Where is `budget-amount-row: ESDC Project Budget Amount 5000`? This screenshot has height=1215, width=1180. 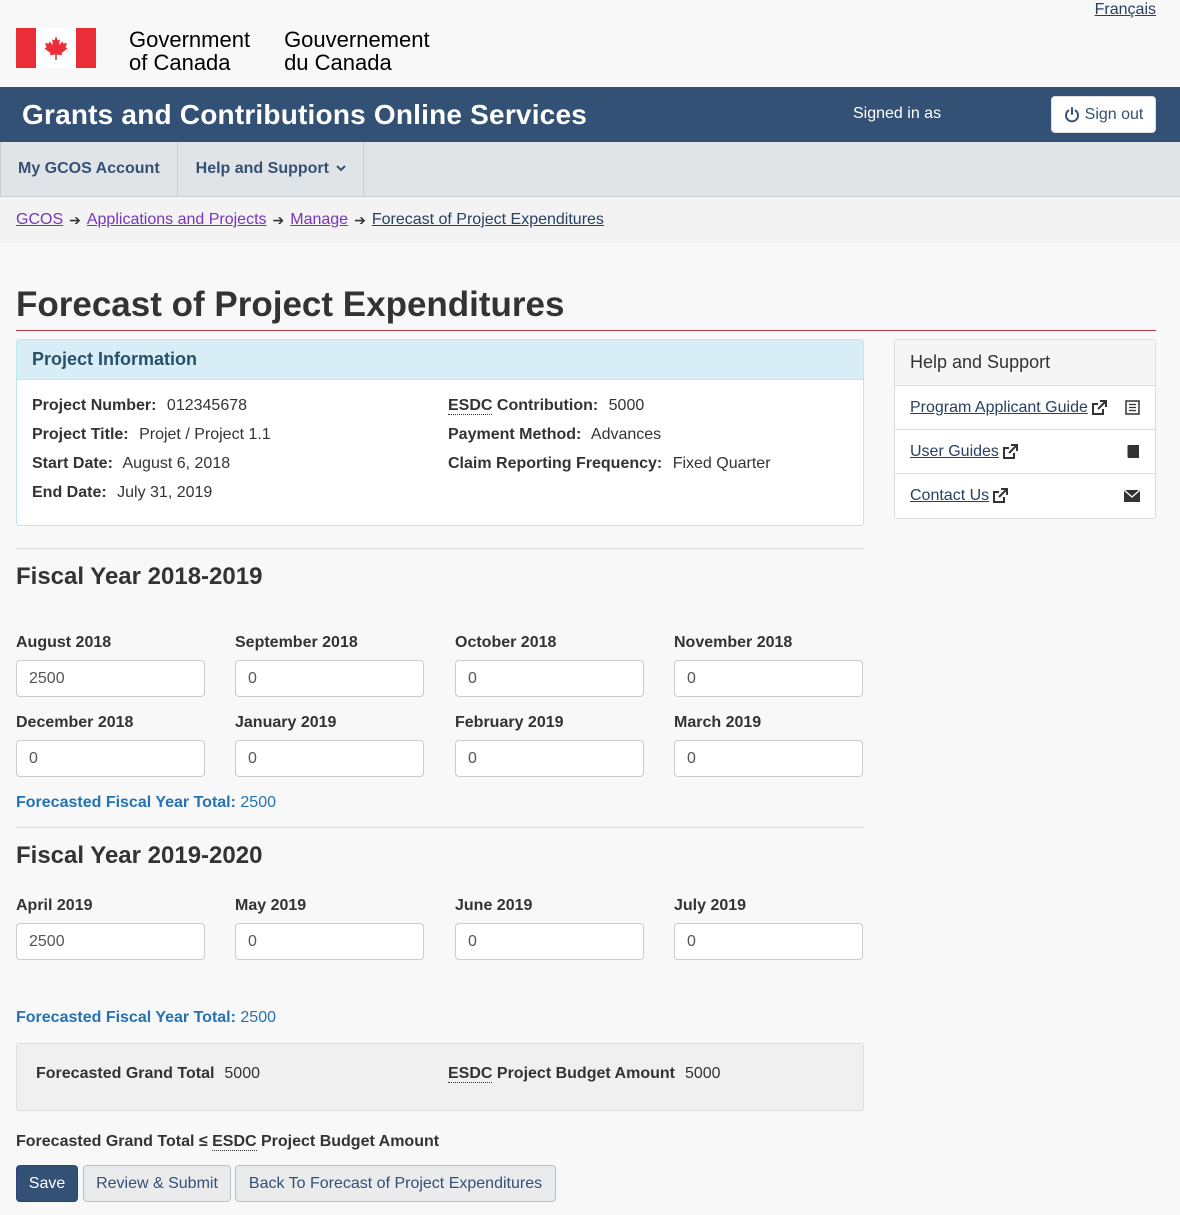
budget-amount-row: ESDC Project Budget Amount 5000 is located at coordinates (584, 1074).